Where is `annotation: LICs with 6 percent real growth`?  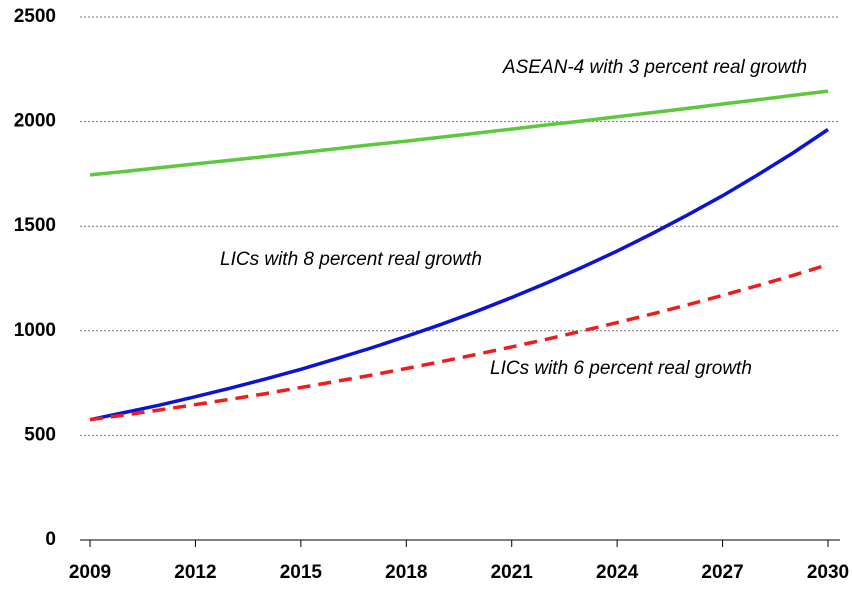 annotation: LICs with 6 percent real growth is located at coordinates (621, 368).